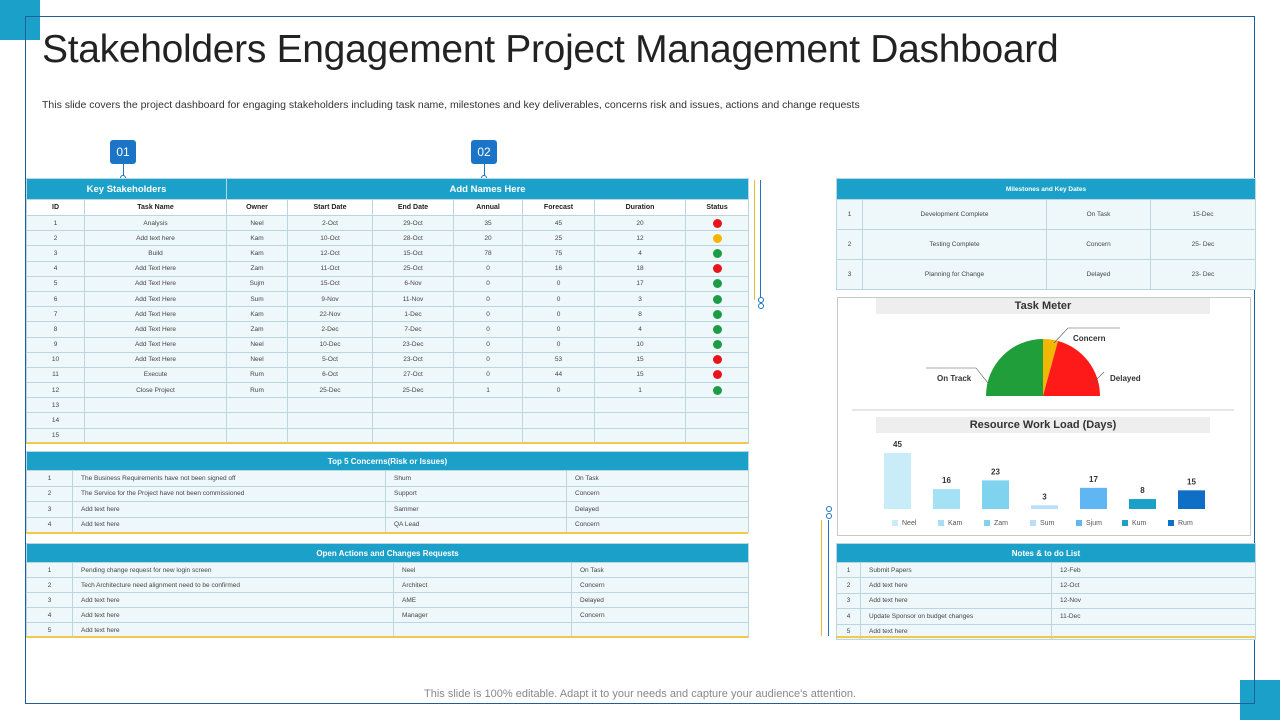  I want to click on bar-value-label: 17, so click(1093, 479).